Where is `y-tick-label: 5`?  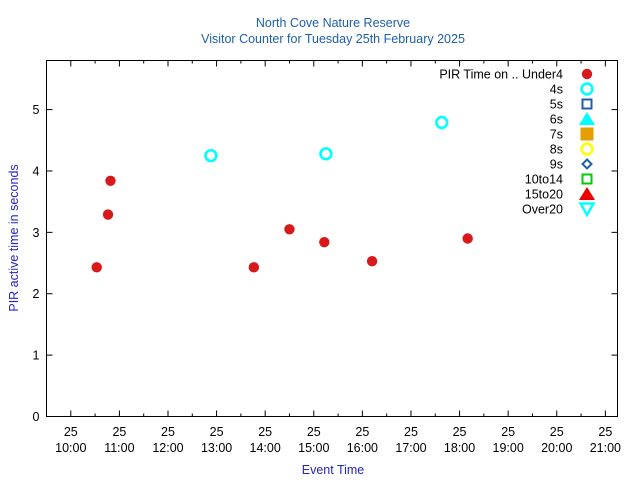
y-tick-label: 5 is located at coordinates (36, 110).